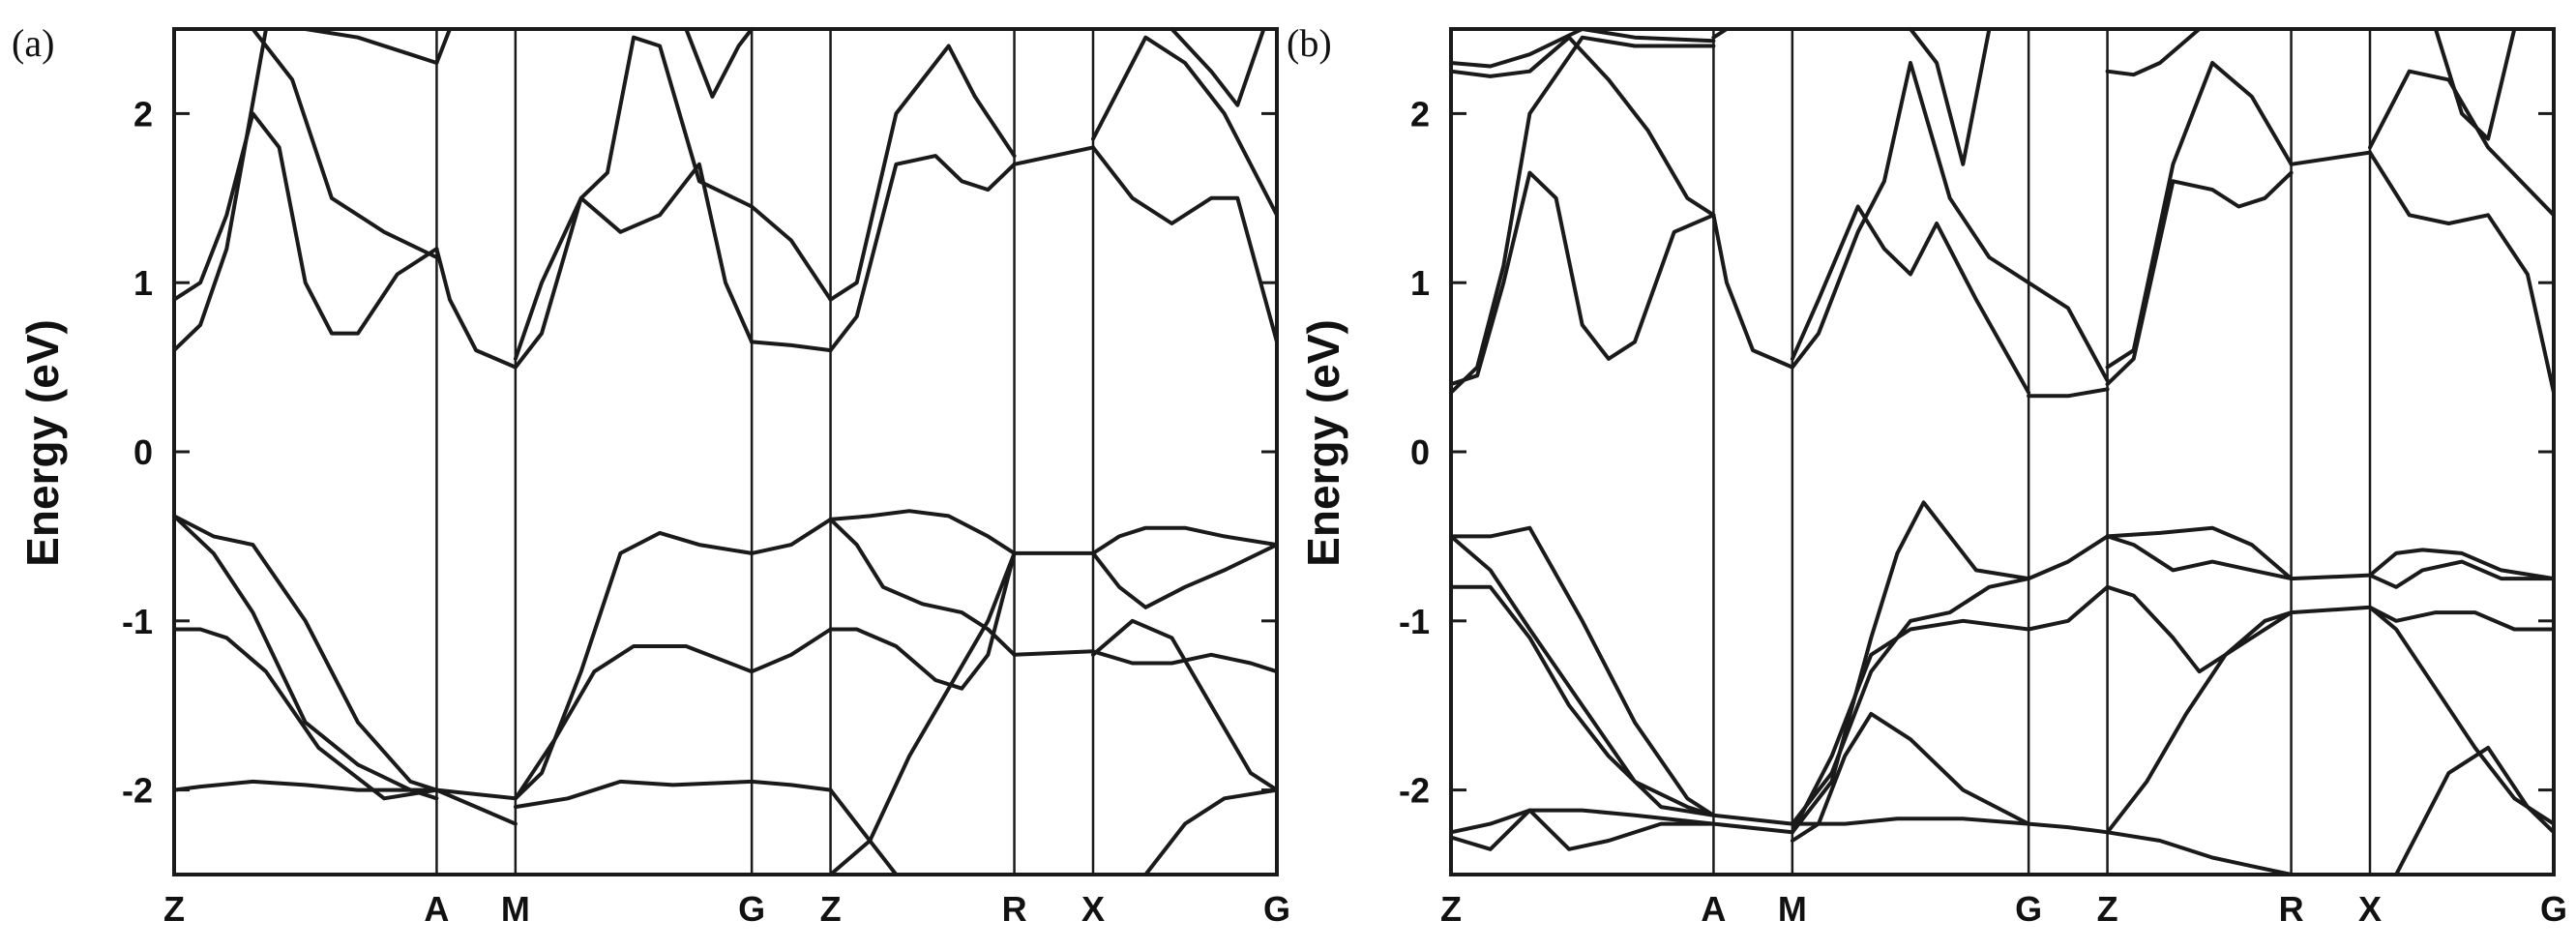 The width and height of the screenshot is (2576, 950). I want to click on panel-b-kpoint-label-5: R, so click(2291, 909).